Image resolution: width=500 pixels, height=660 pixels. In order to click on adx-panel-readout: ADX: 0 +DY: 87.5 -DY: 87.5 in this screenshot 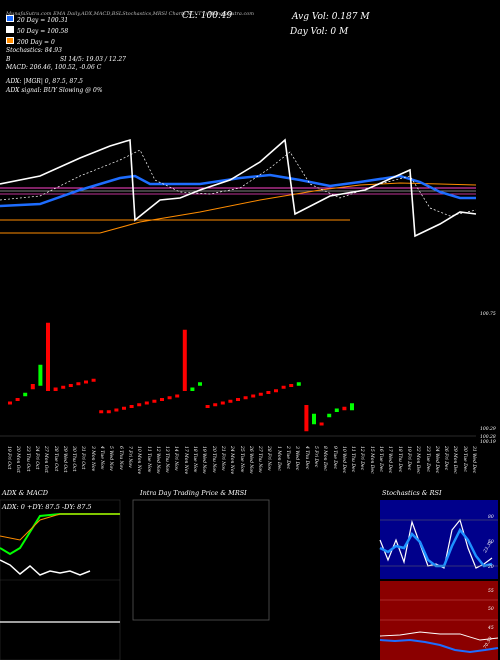, I will do `click(47, 507)`.